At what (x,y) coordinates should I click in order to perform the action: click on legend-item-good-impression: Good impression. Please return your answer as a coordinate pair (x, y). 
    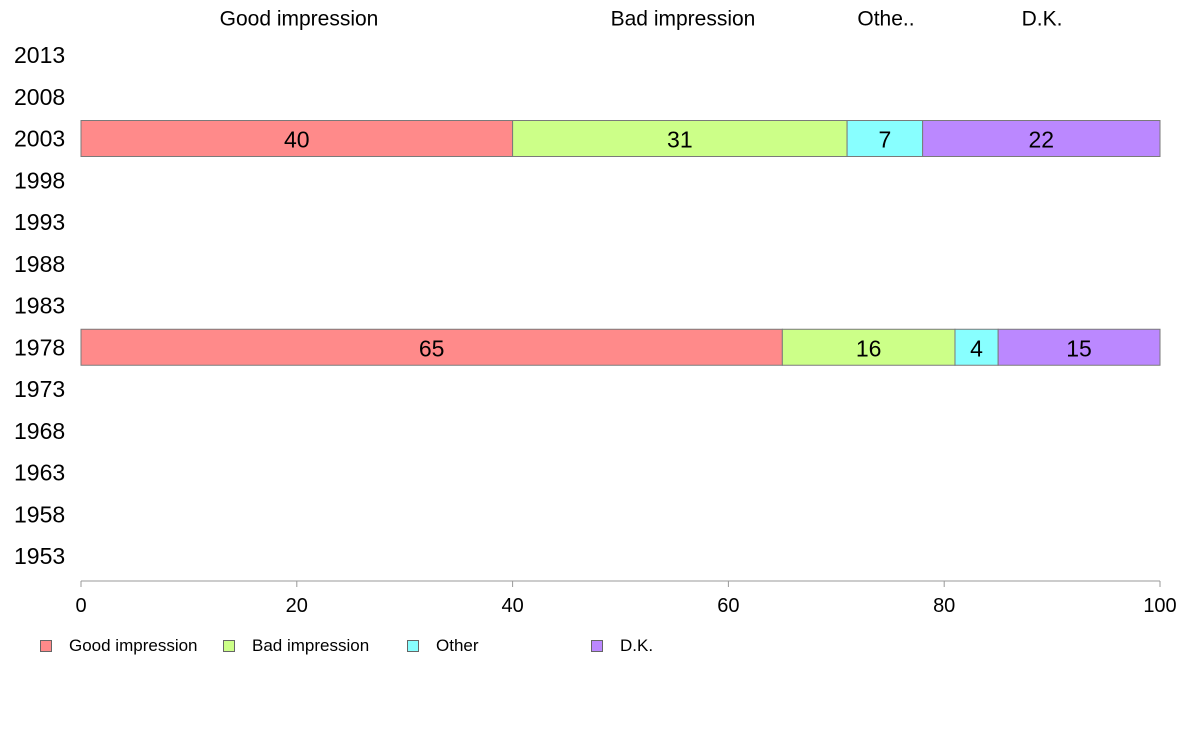
    Looking at the image, I should click on (119, 646).